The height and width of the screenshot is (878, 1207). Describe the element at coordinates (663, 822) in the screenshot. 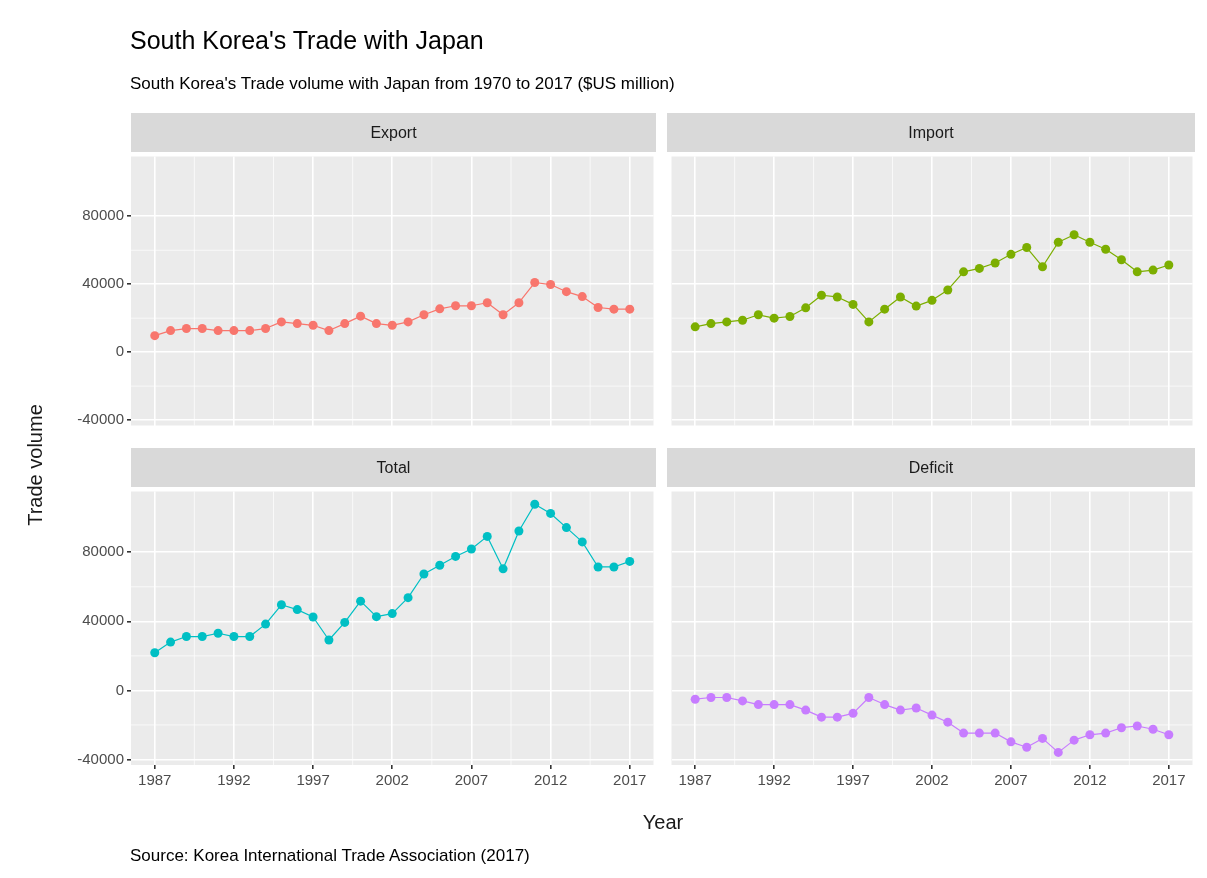

I see `text: Year` at that location.